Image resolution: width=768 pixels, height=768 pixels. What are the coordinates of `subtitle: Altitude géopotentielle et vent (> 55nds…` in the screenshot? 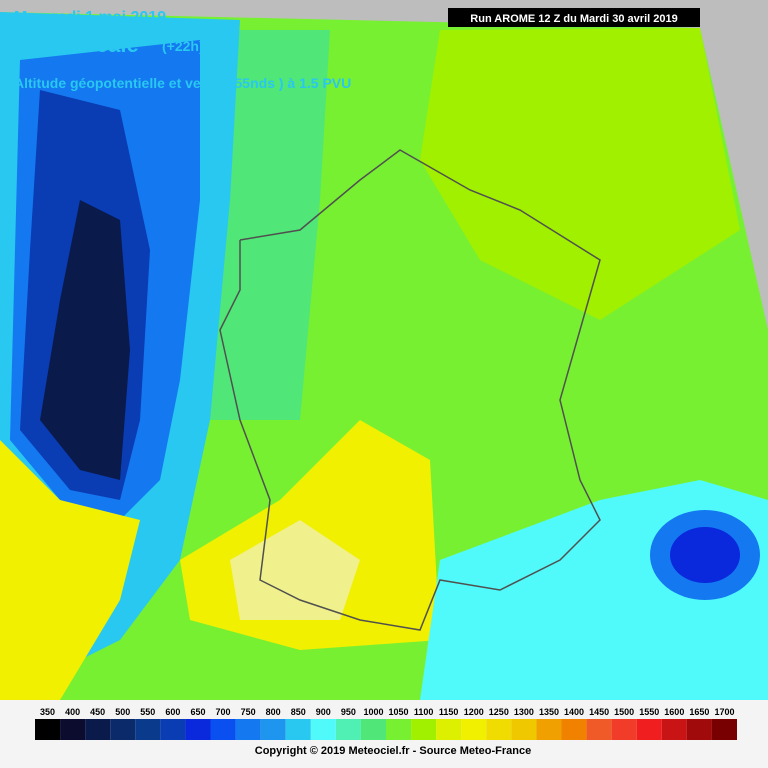 It's located at (182, 83).